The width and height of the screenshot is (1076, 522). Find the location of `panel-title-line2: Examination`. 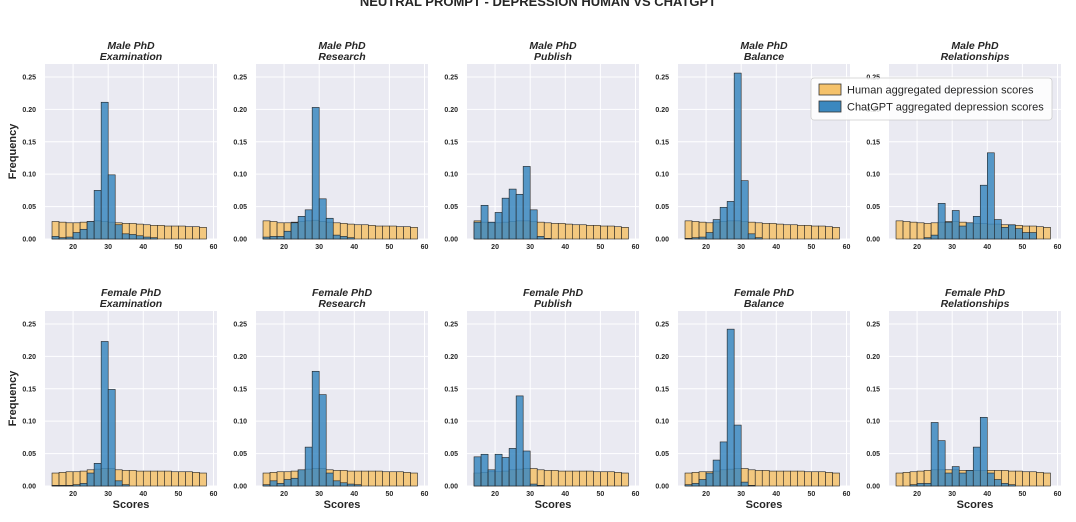

panel-title-line2: Examination is located at coordinates (131, 57).